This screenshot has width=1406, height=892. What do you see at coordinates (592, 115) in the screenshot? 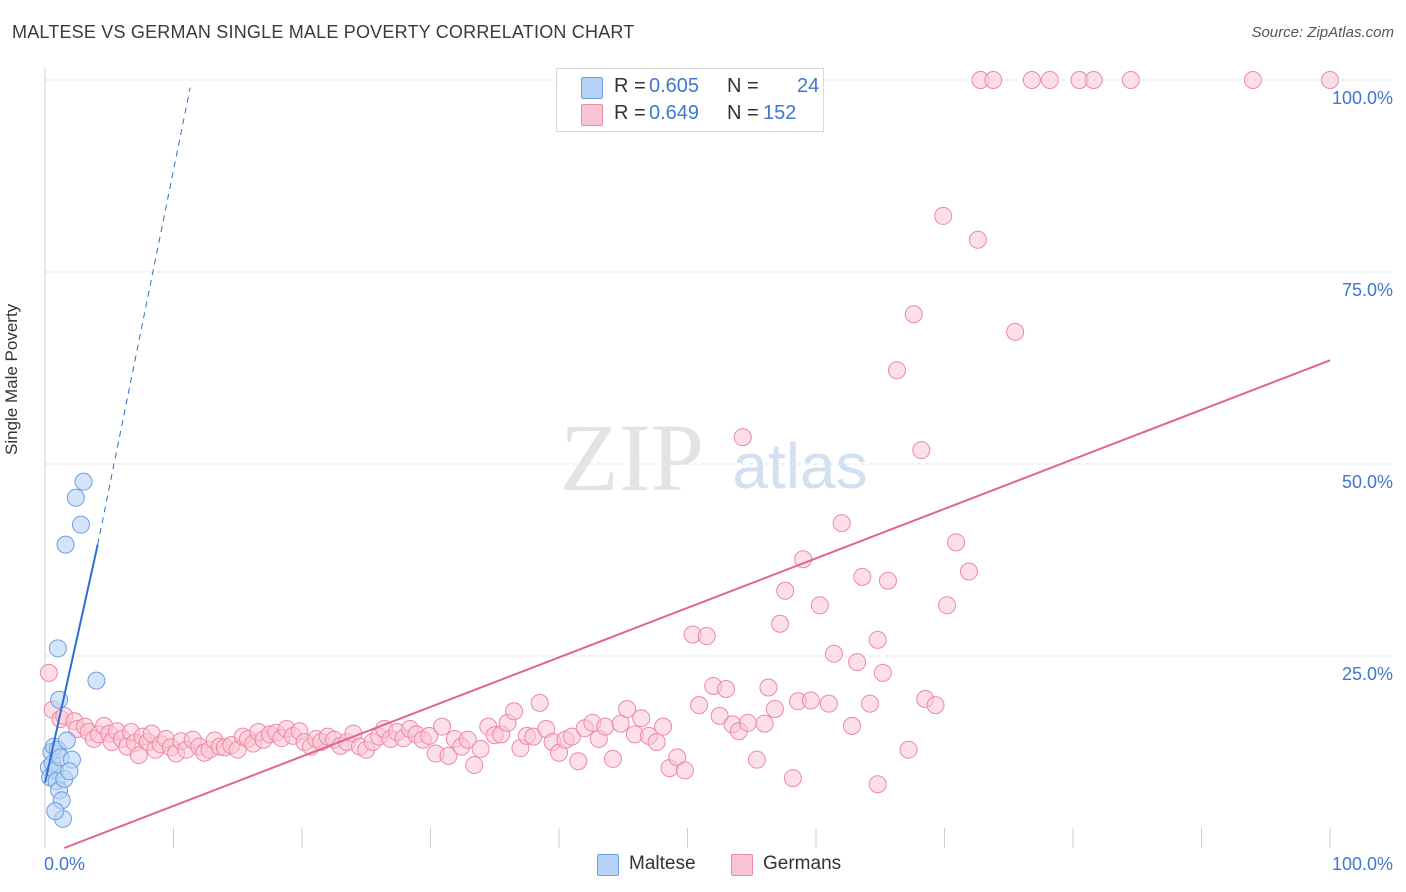
I see `legend-swatch-germans` at bounding box center [592, 115].